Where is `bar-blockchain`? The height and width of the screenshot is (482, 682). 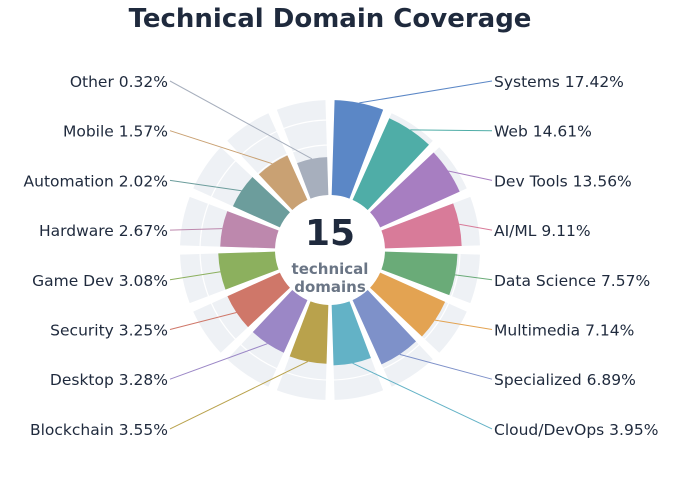
bar-blockchain is located at coordinates (309, 332).